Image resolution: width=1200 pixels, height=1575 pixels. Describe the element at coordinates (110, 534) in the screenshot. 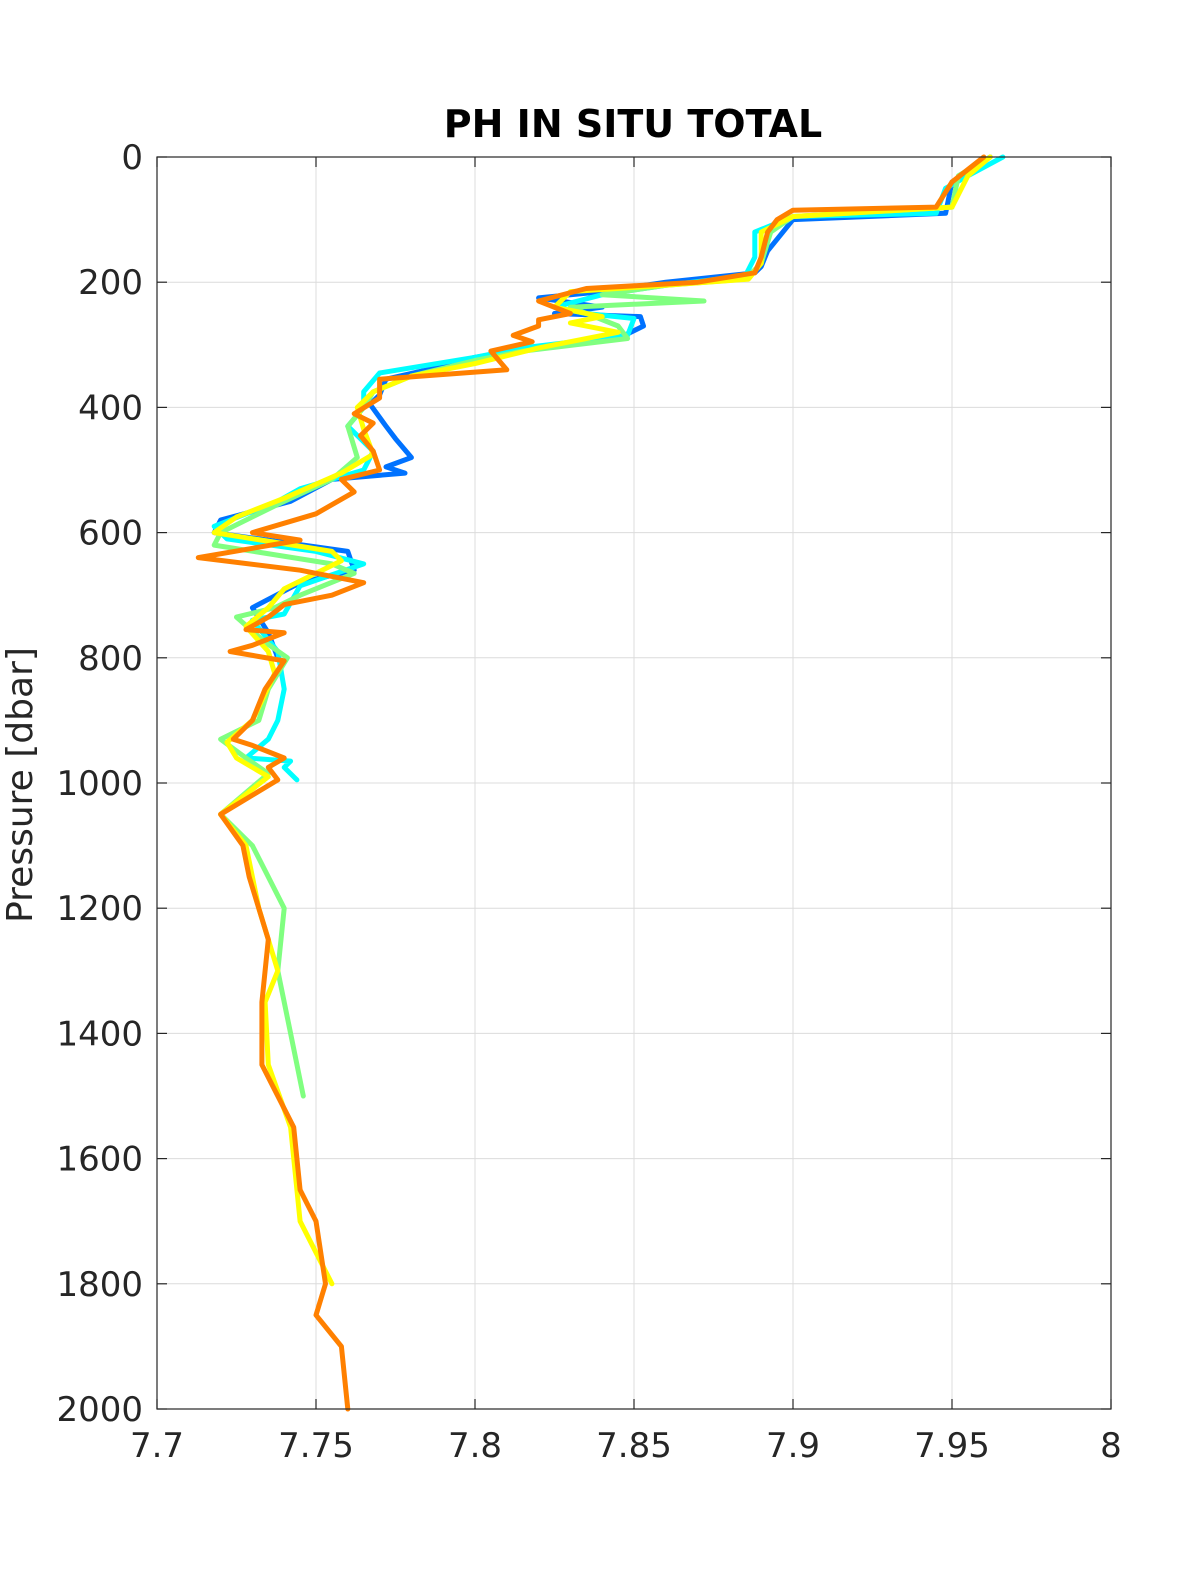

I see `y-tick-label: 600` at that location.